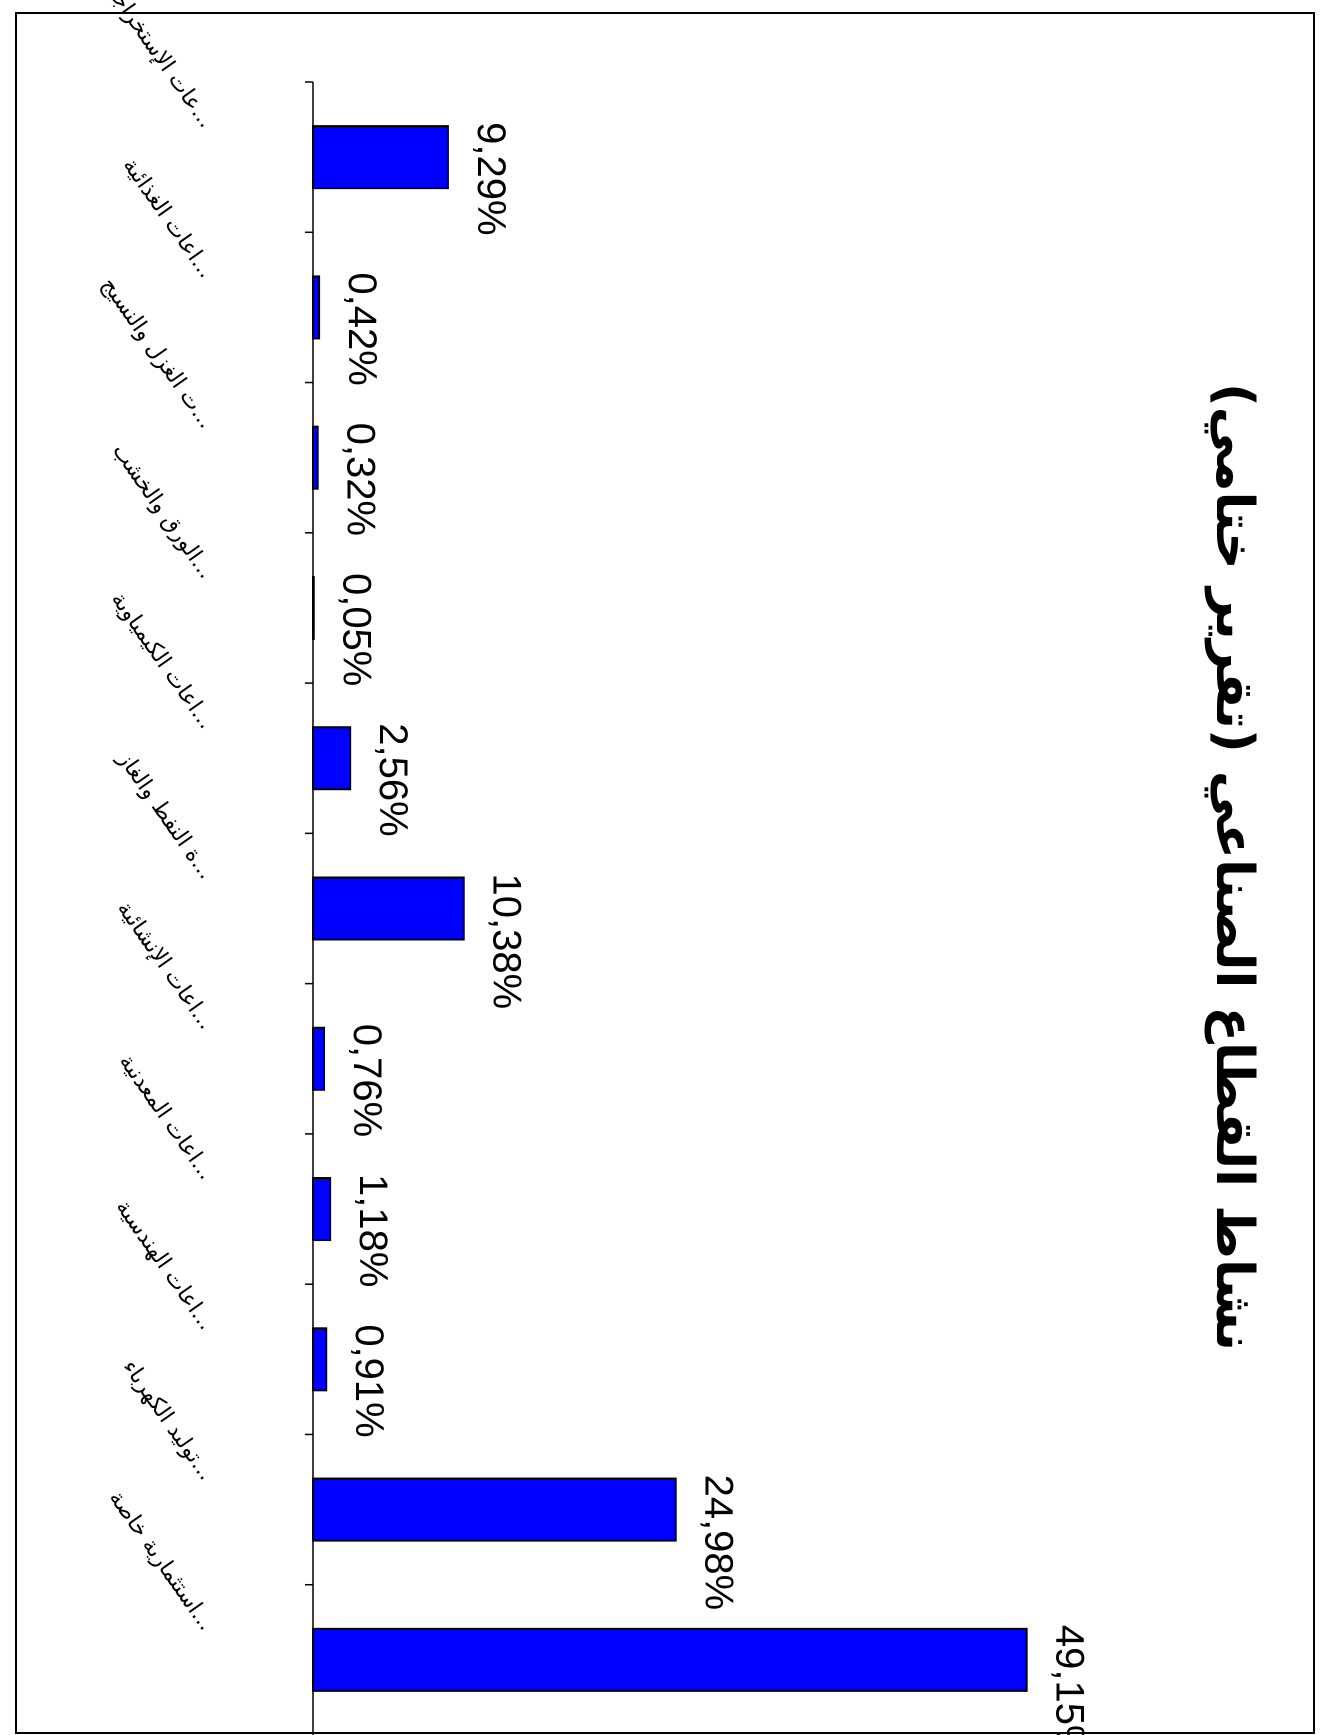 The height and width of the screenshot is (1735, 1328). I want to click on data-label: 49,15%, so click(1070, 1680).